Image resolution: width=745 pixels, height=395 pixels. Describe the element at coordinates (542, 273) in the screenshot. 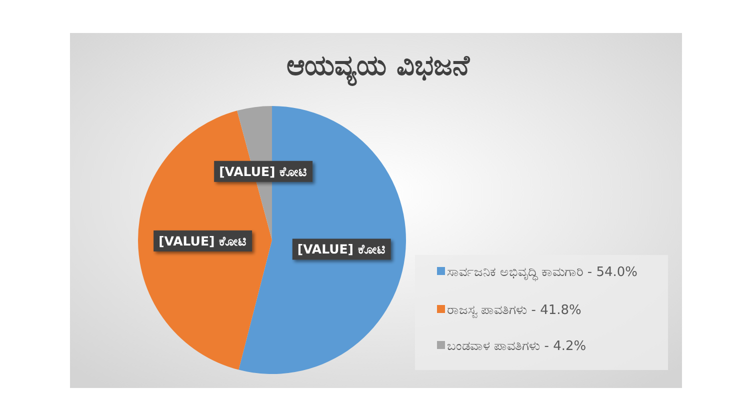

I see `legend-label: ಸಾರ್ವಜನಿಕ ಅಭಿವೃದ್ಧಿ ಕಾಮಗಾರಿ - 54.0%` at that location.